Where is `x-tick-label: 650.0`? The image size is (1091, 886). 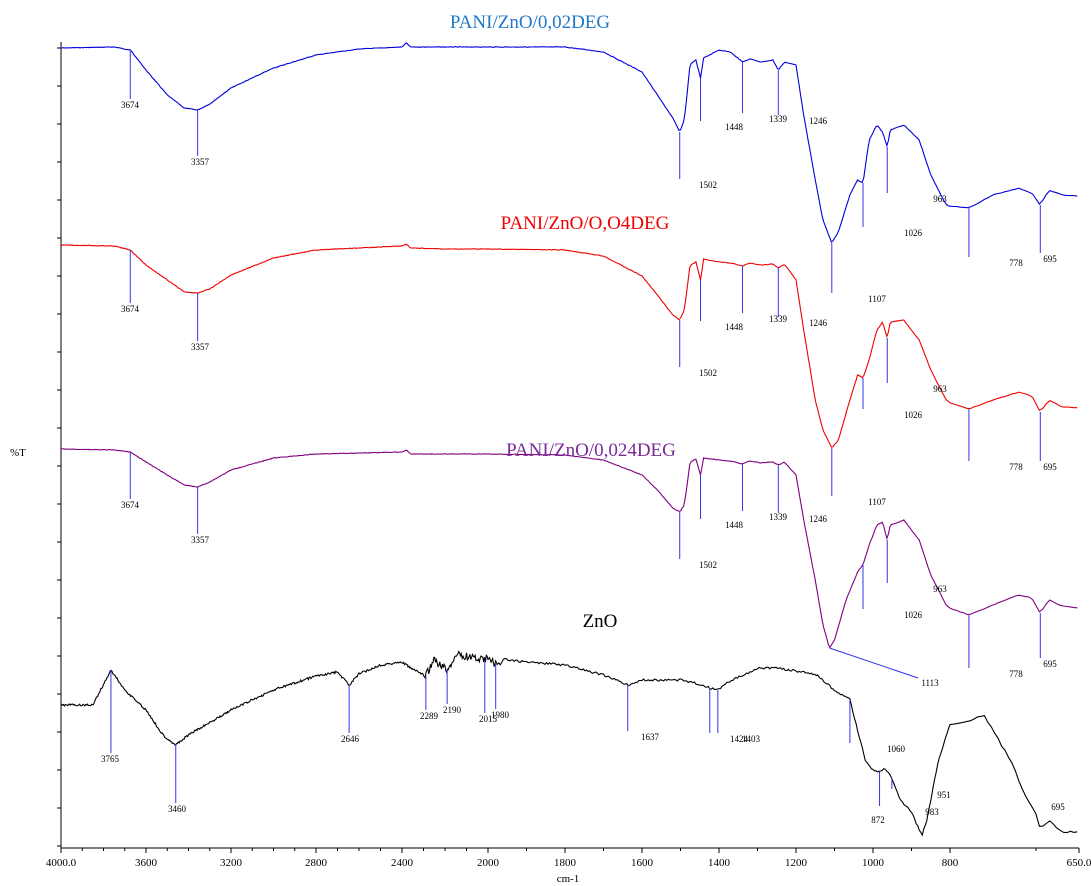 x-tick-label: 650.0 is located at coordinates (1079, 863).